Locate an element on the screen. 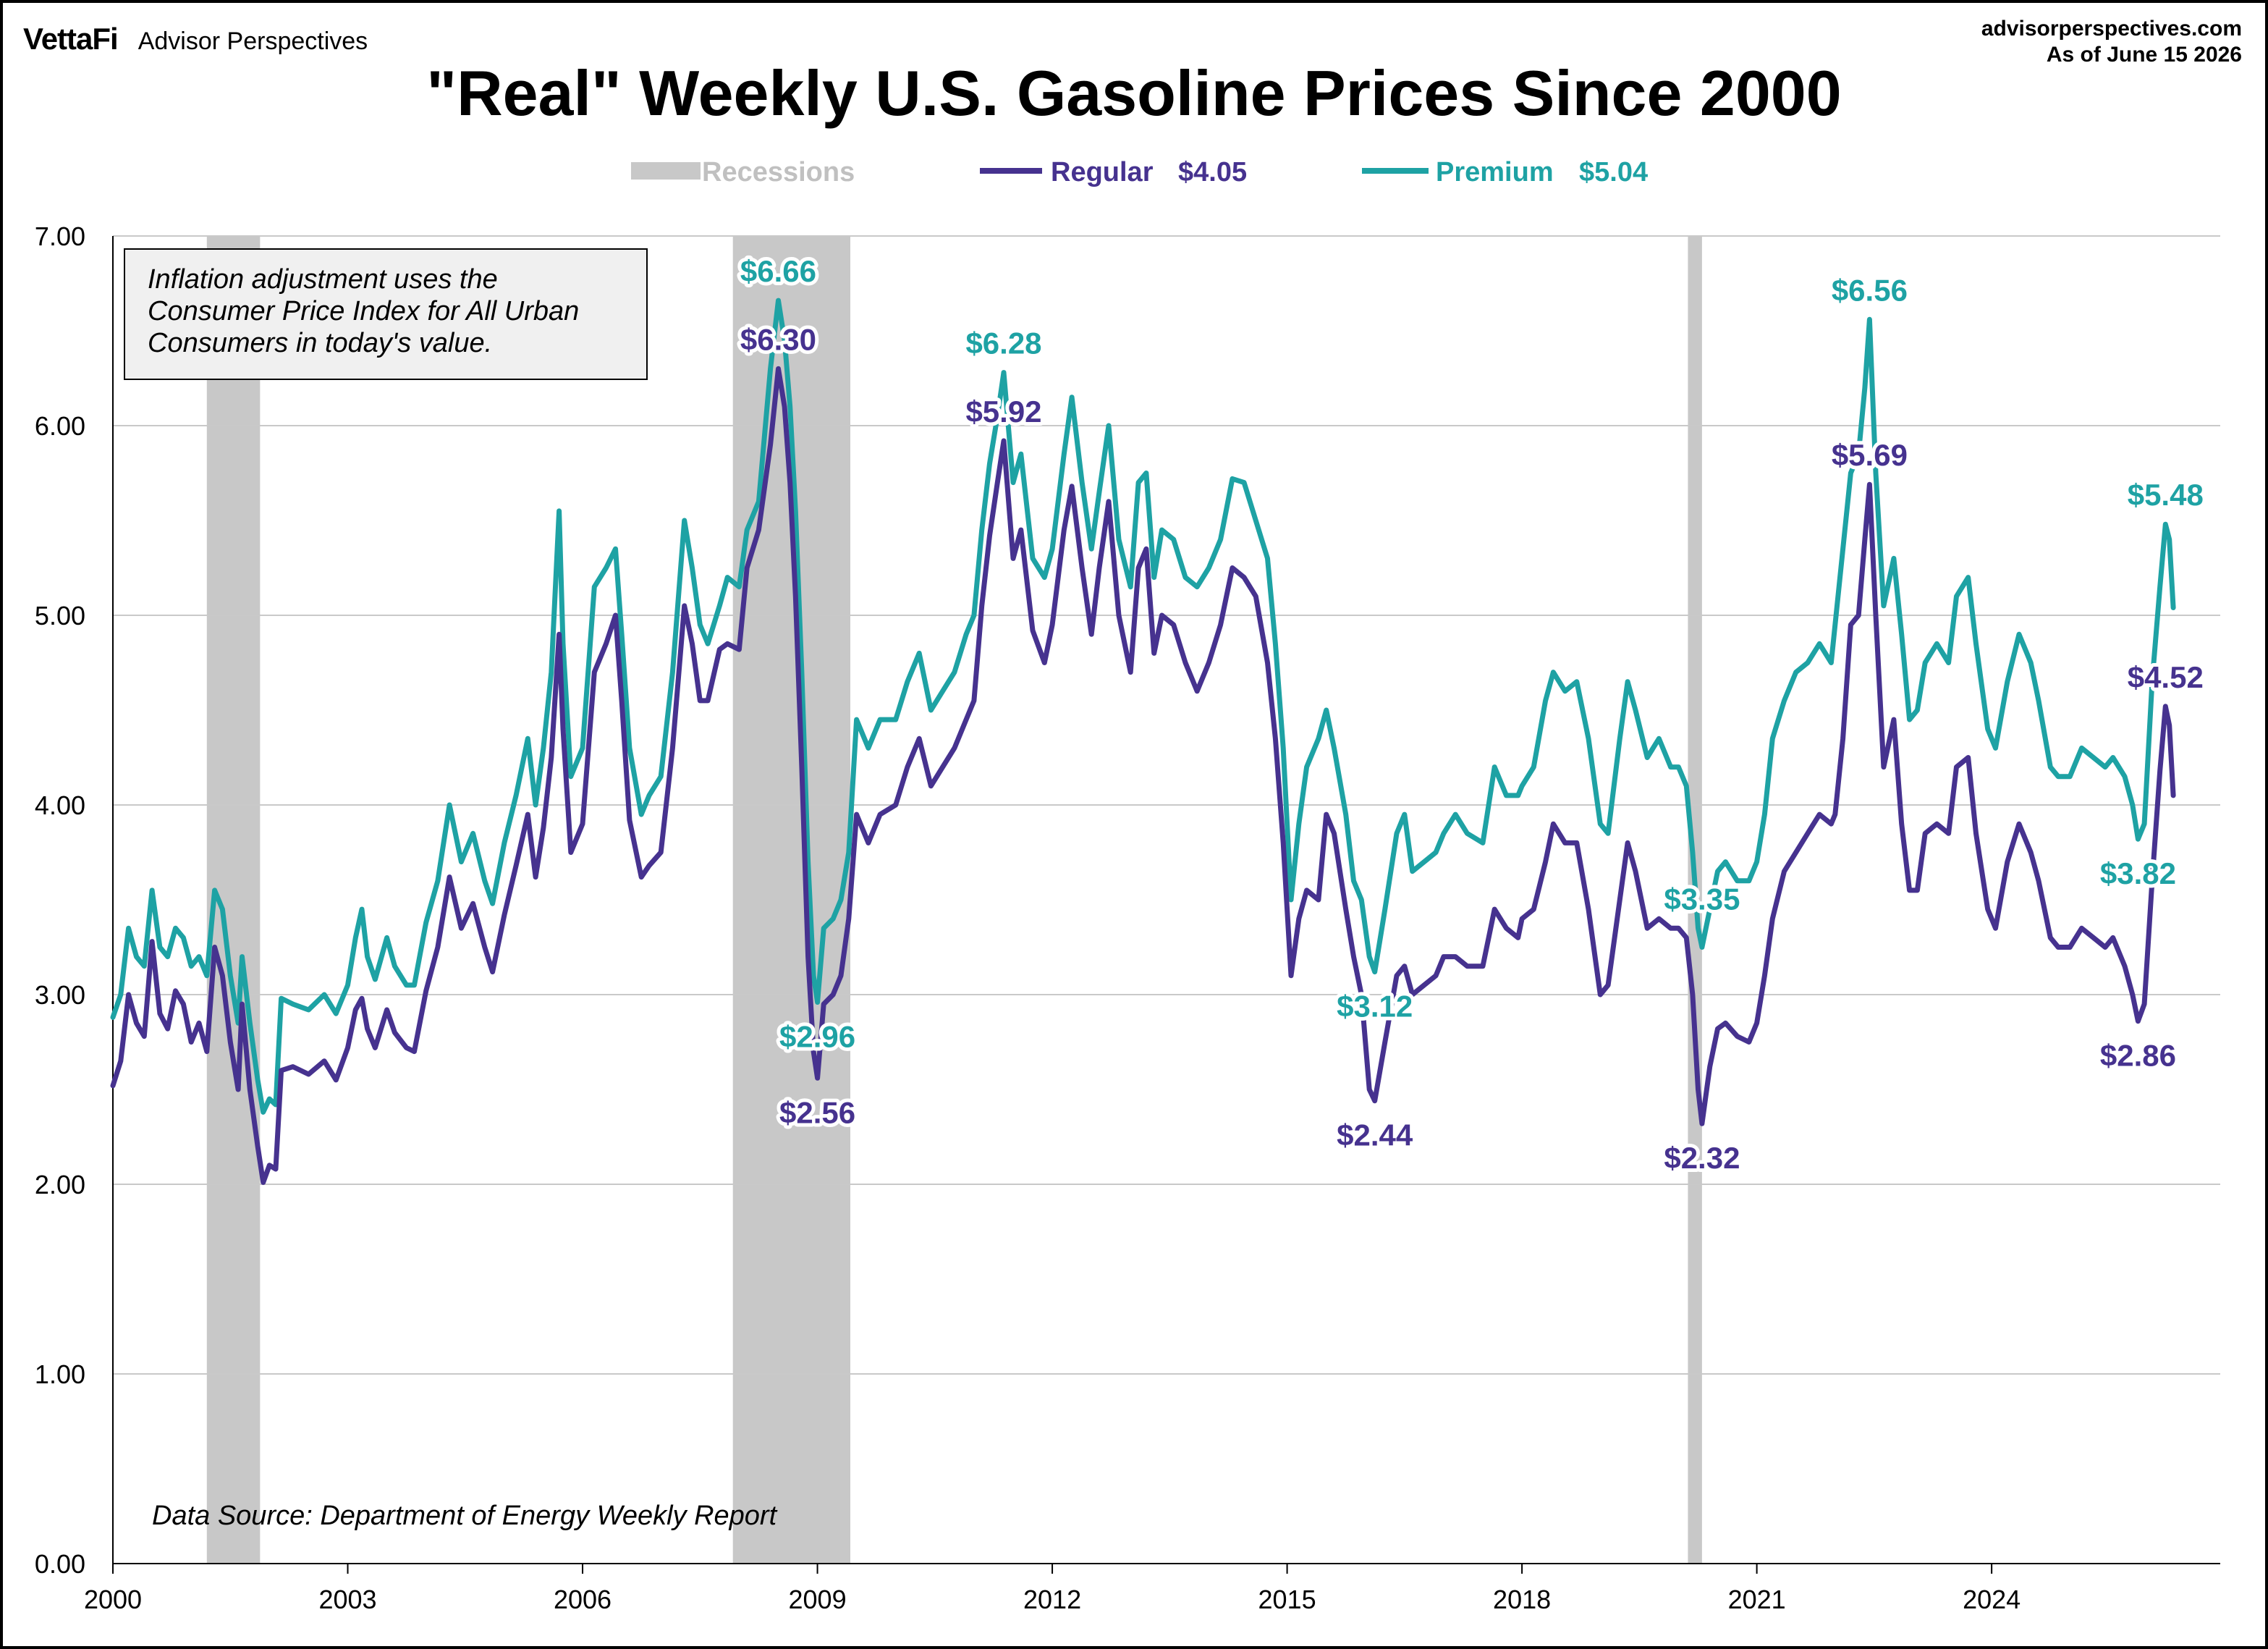 This screenshot has height=1649, width=2268. legend-regular-label: Regular is located at coordinates (1102, 172).